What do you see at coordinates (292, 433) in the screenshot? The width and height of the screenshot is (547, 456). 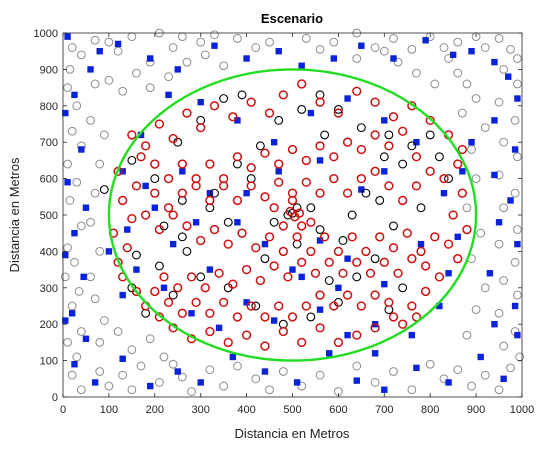 I see `x-axis-label: Distancia en Metros` at bounding box center [292, 433].